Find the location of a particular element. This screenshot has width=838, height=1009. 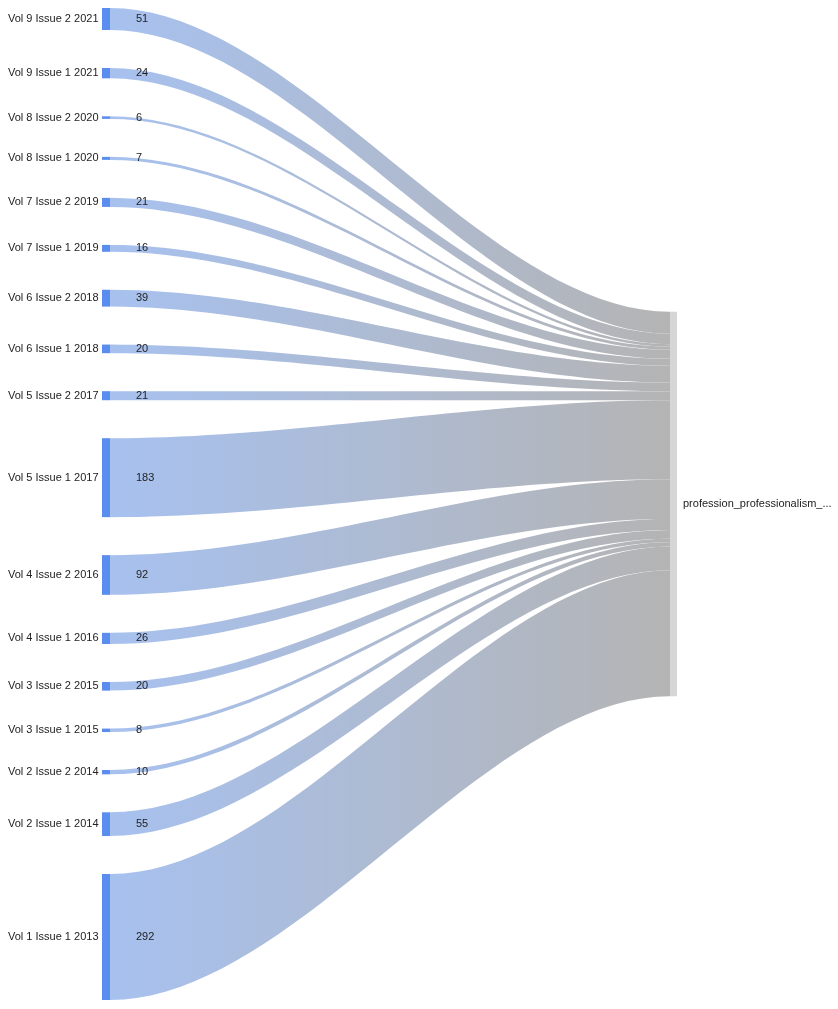

category-label: Vol 3 Issue 1 2015 is located at coordinates (53, 729).